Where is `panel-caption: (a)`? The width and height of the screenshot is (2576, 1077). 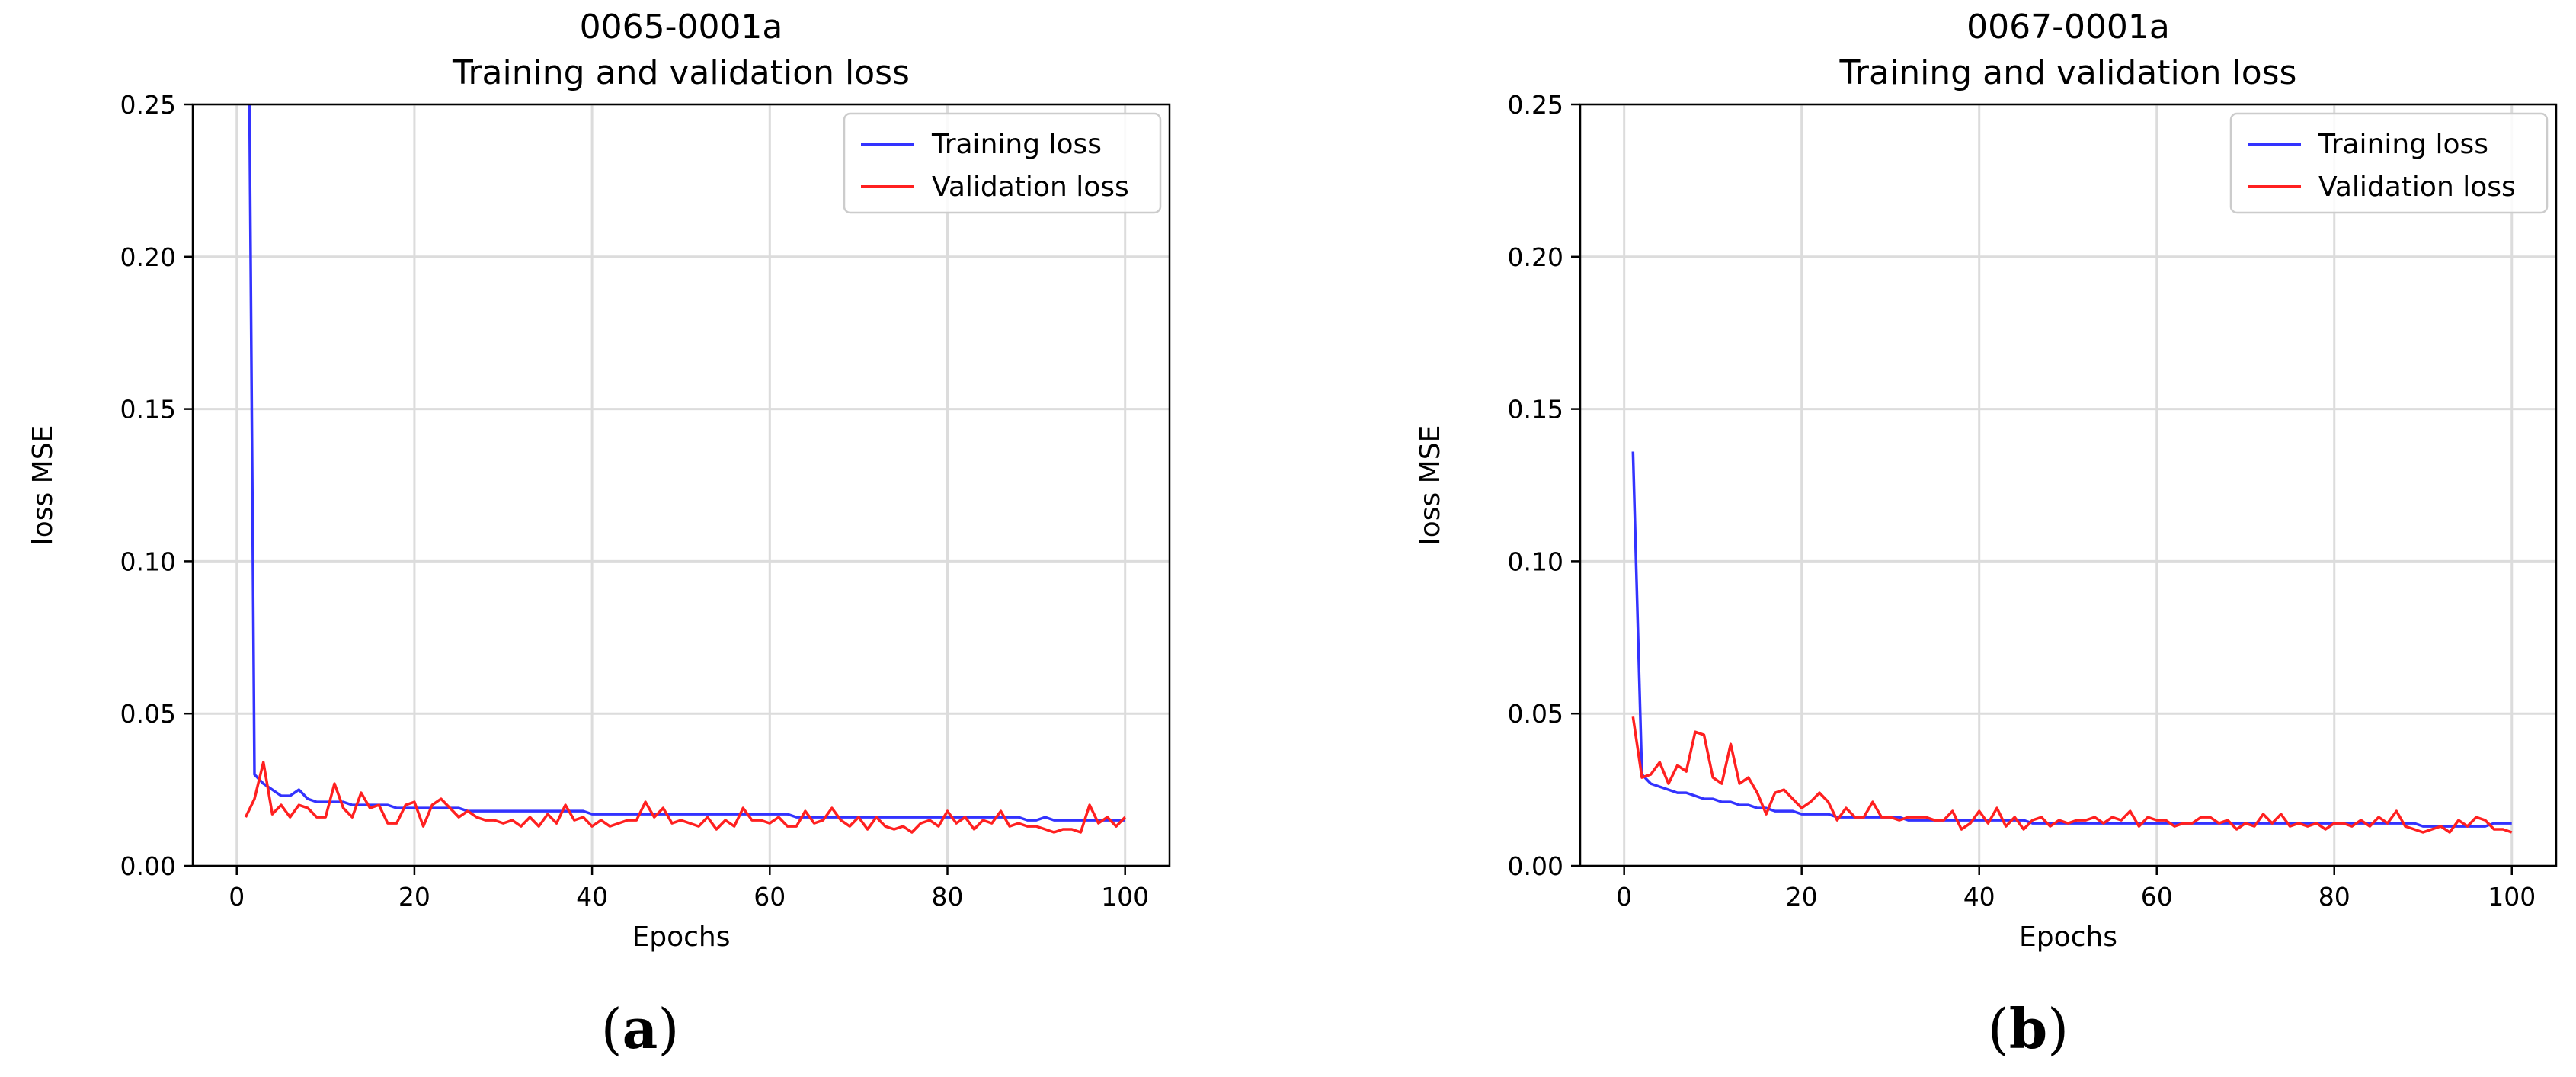 panel-caption: (a) is located at coordinates (640, 1028).